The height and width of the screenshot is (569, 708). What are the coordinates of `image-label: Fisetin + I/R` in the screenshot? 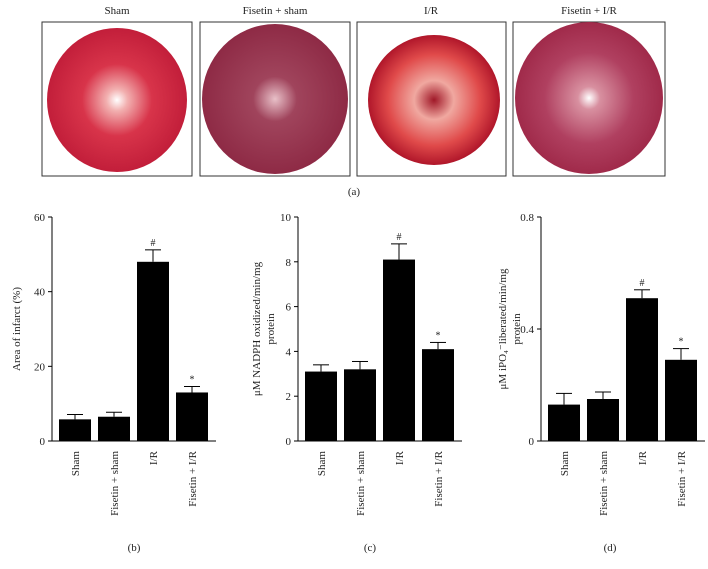 It's located at (589, 11).